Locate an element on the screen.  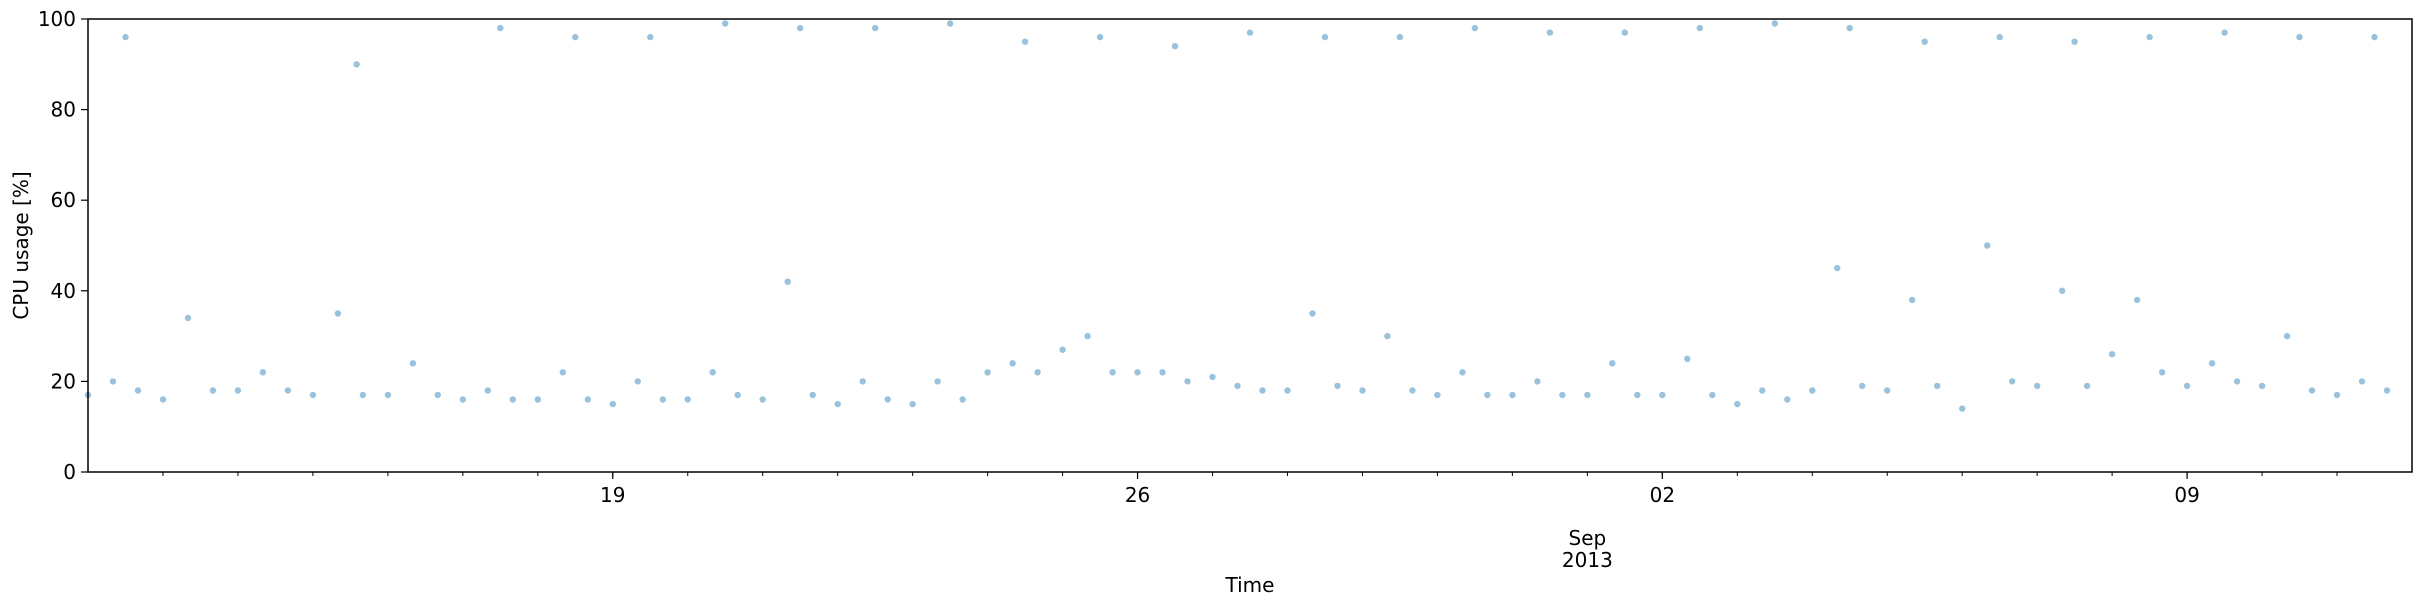
y-axis-title: CPU usage [%] is located at coordinates (21, 245).